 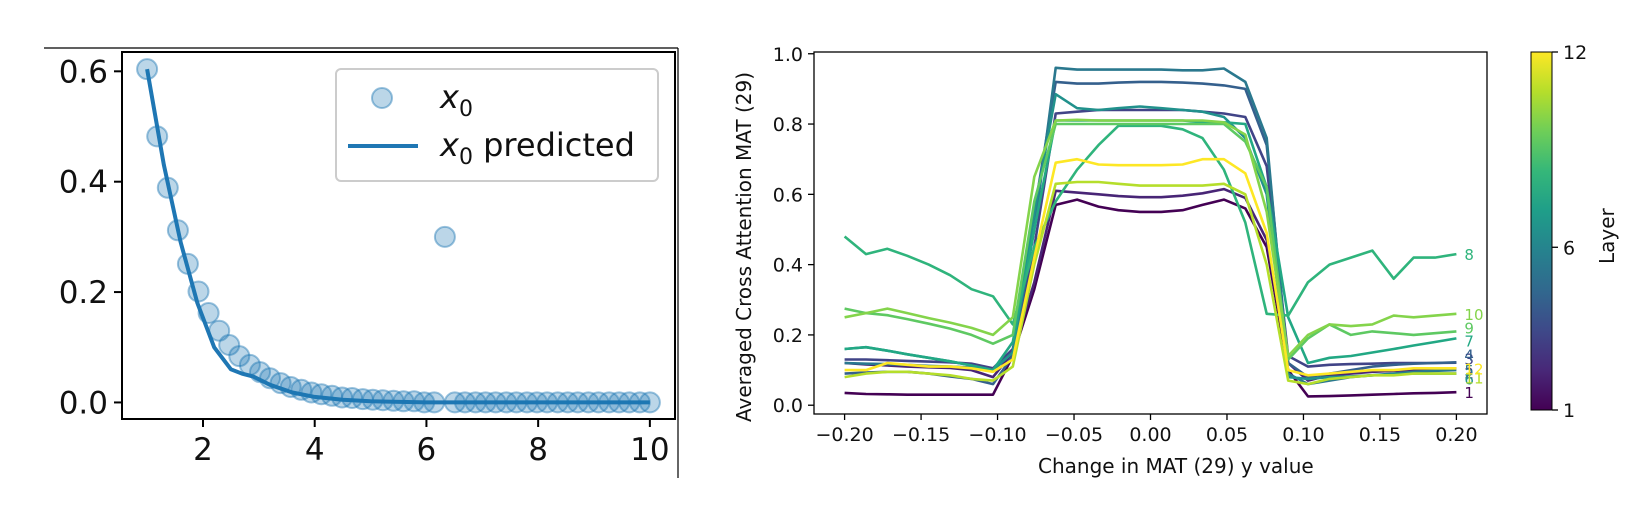 What do you see at coordinates (1469, 380) in the screenshot?
I see `layer-end-label-6: 6` at bounding box center [1469, 380].